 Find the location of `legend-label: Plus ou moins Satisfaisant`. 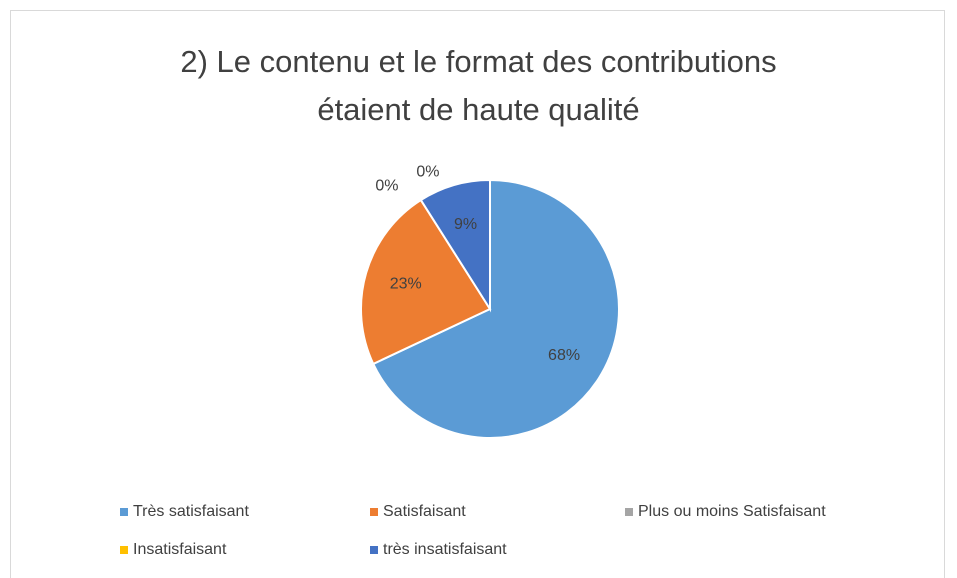

legend-label: Plus ou moins Satisfaisant is located at coordinates (732, 511).